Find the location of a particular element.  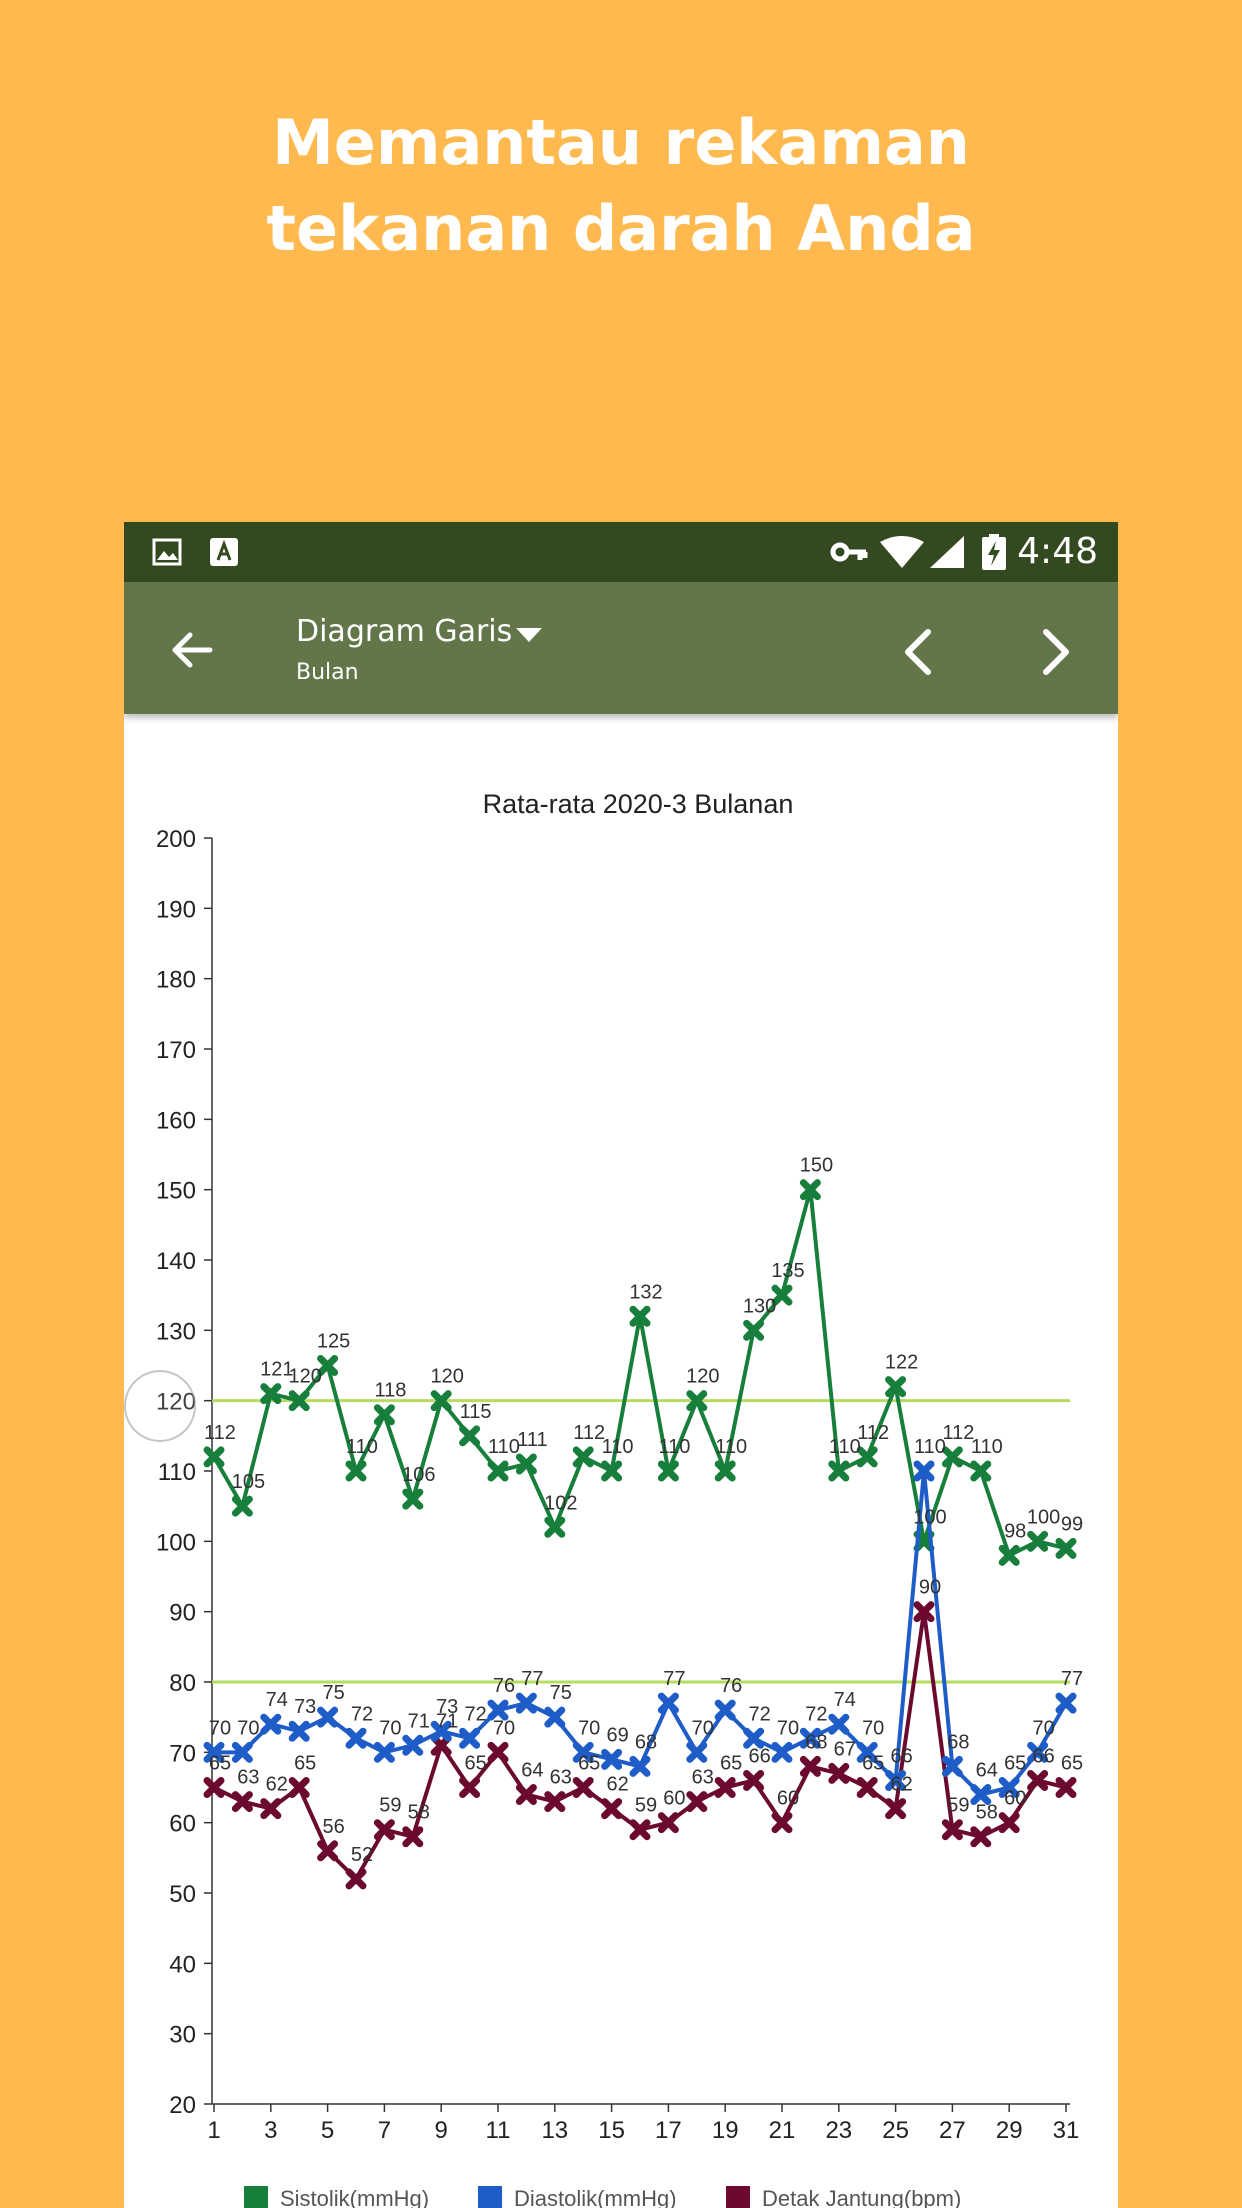

appbar-title: Diagram Garis is located at coordinates (404, 631).